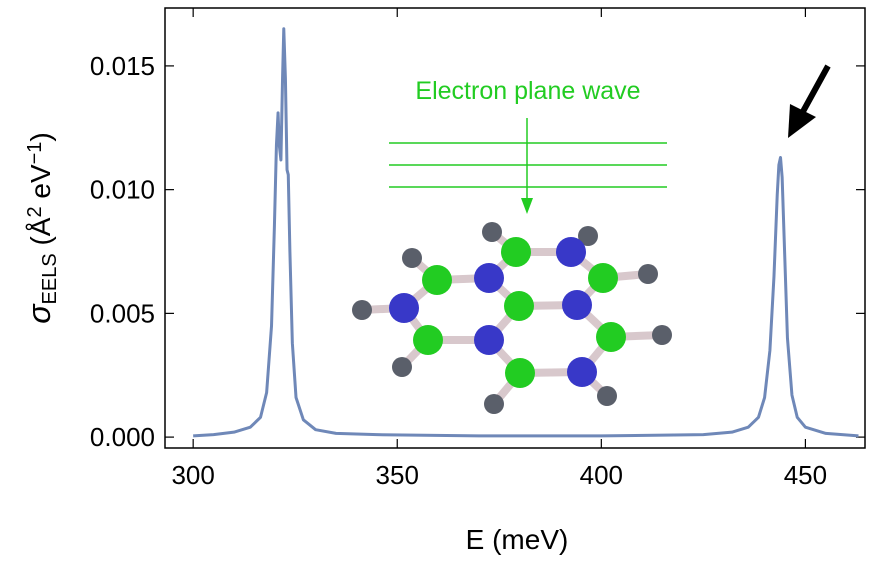 Image resolution: width=870 pixels, height=561 pixels. Describe the element at coordinates (601, 475) in the screenshot. I see `x-tick-label: 400` at that location.